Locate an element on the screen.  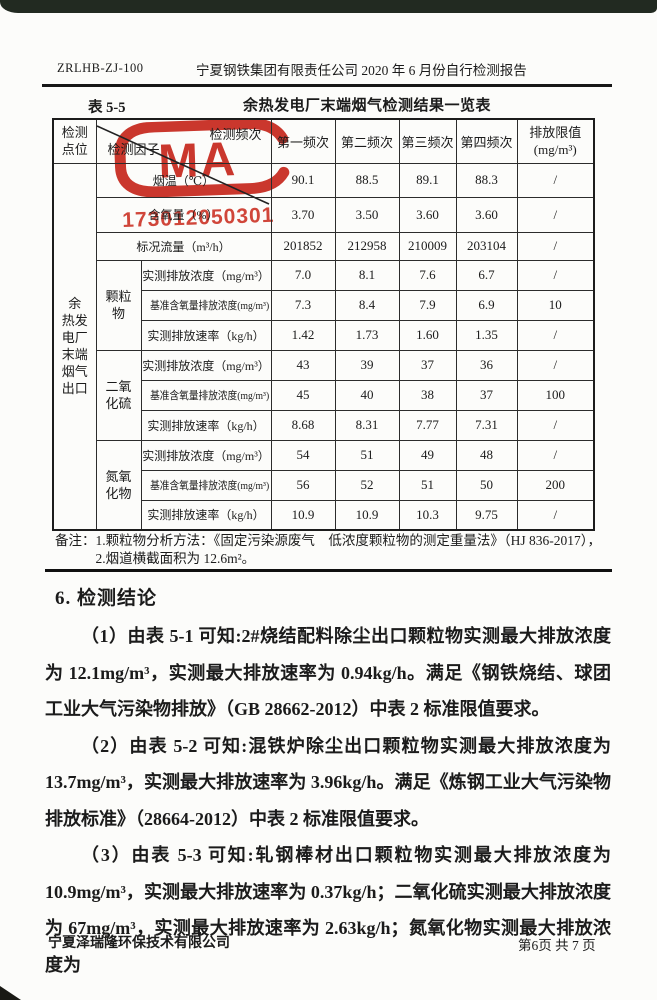
table-row: 基准含氧量排放浓度(mg/m³) 45 40 38 37 100 is located at coordinates (324, 395).